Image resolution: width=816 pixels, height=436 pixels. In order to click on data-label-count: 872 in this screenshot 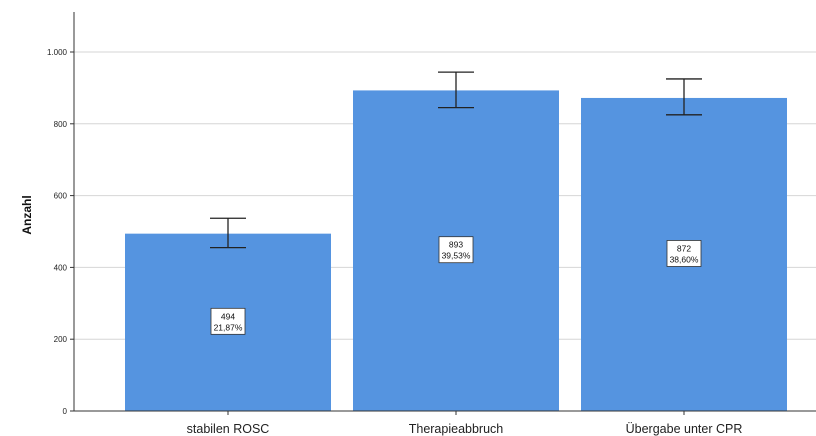, I will do `click(684, 248)`.